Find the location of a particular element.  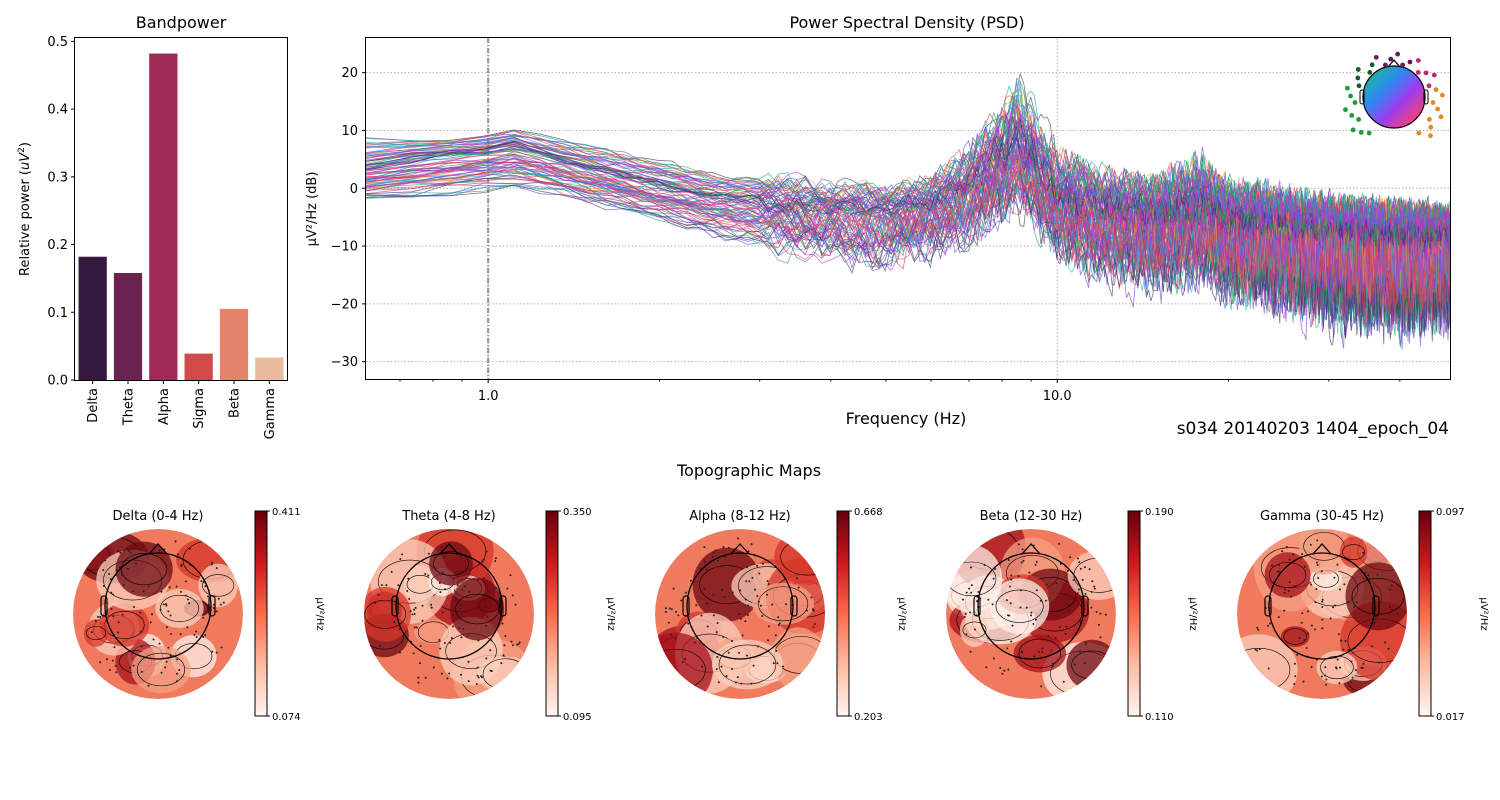

bandpower-axes-frame is located at coordinates (181, 209).